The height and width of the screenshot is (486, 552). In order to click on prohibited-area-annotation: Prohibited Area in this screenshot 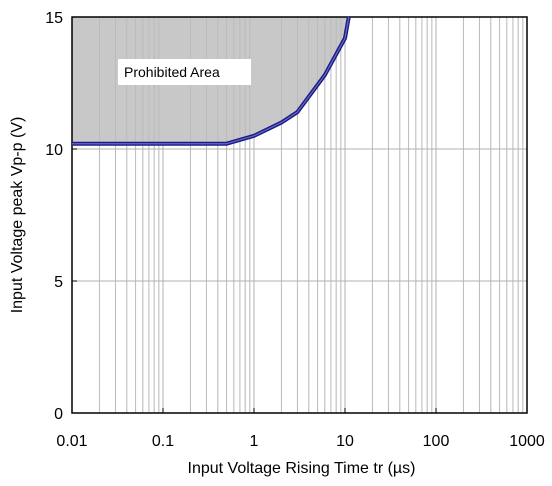, I will do `click(184, 72)`.